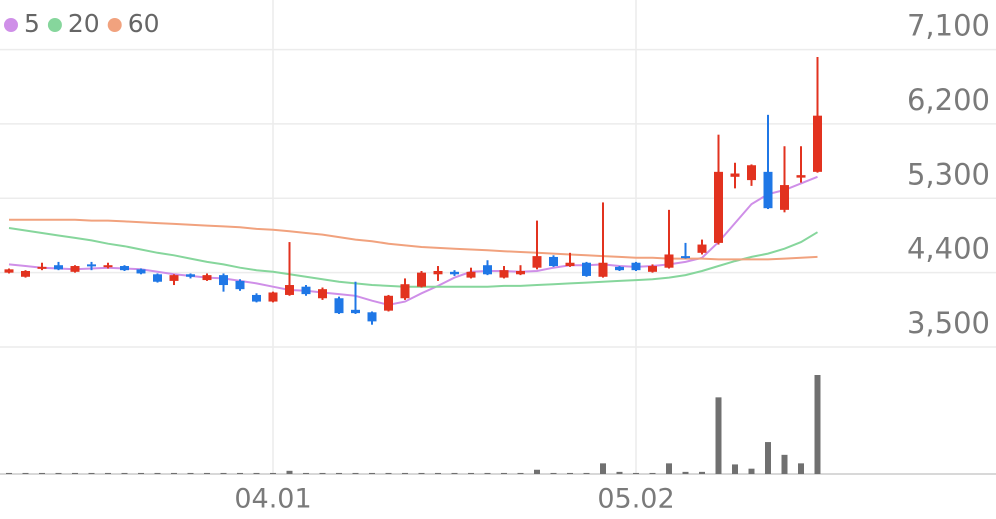 Image resolution: width=996 pixels, height=519 pixels. What do you see at coordinates (144, 23) in the screenshot?
I see `legend-label: 60` at bounding box center [144, 23].